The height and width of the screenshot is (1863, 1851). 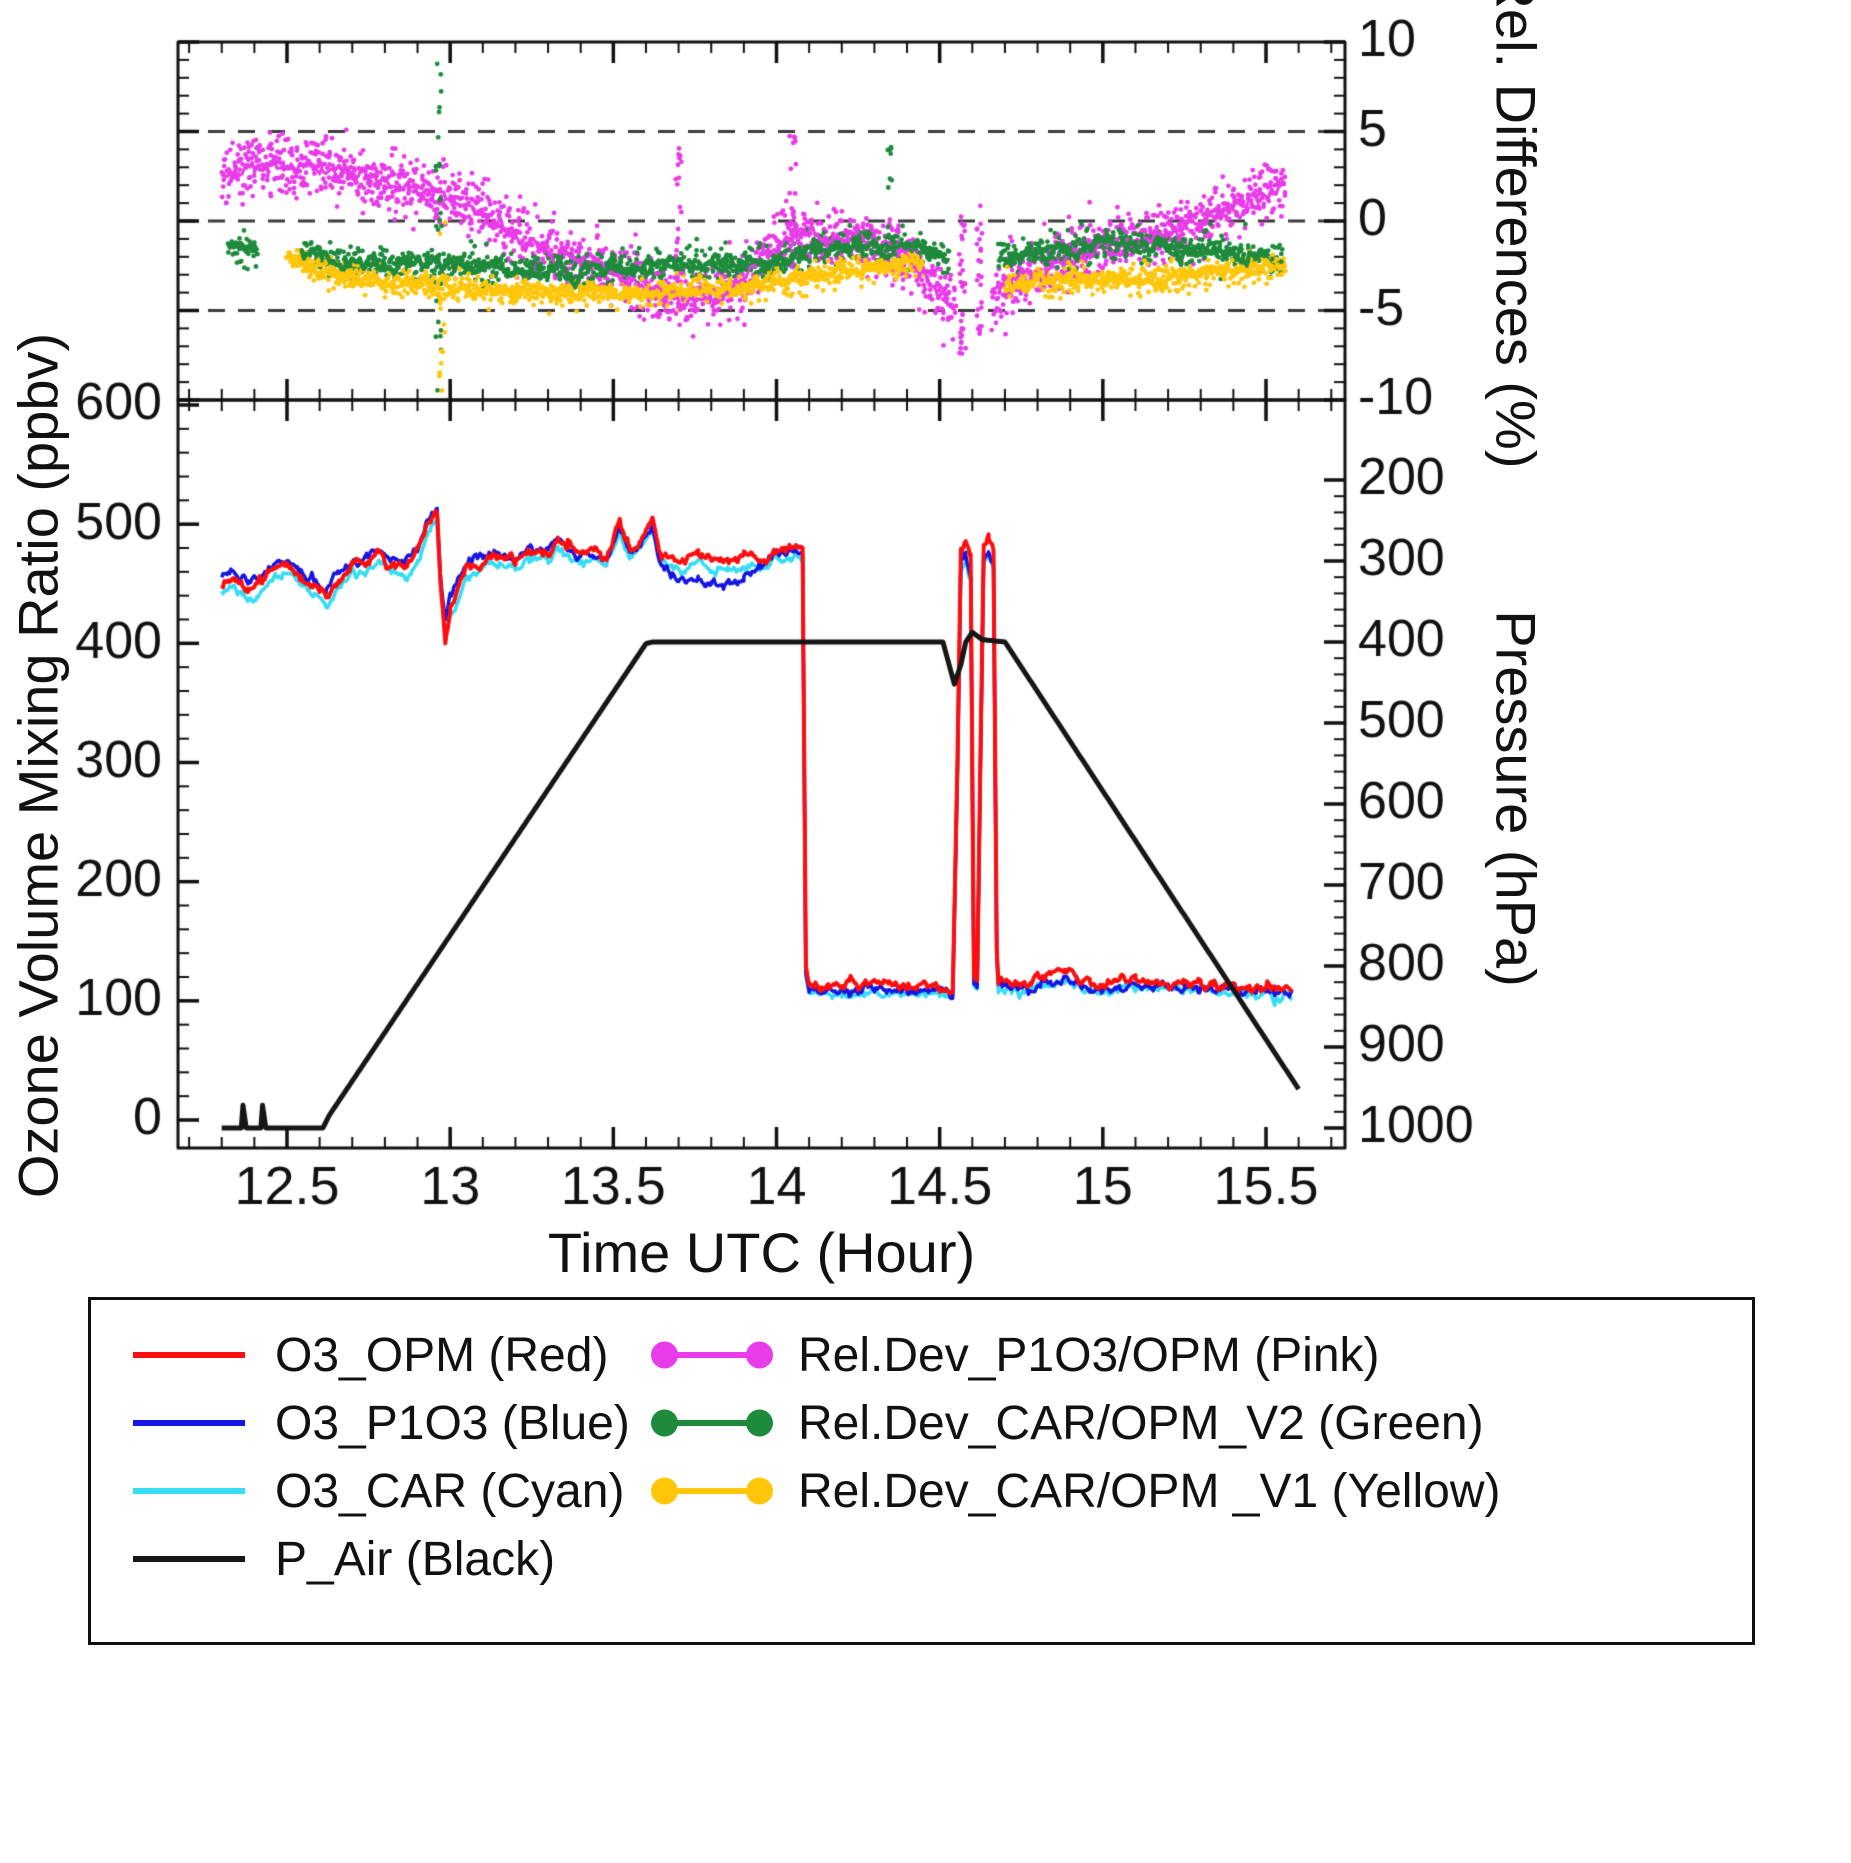 I want to click on legend-line-sample-red, so click(x=189, y=1355).